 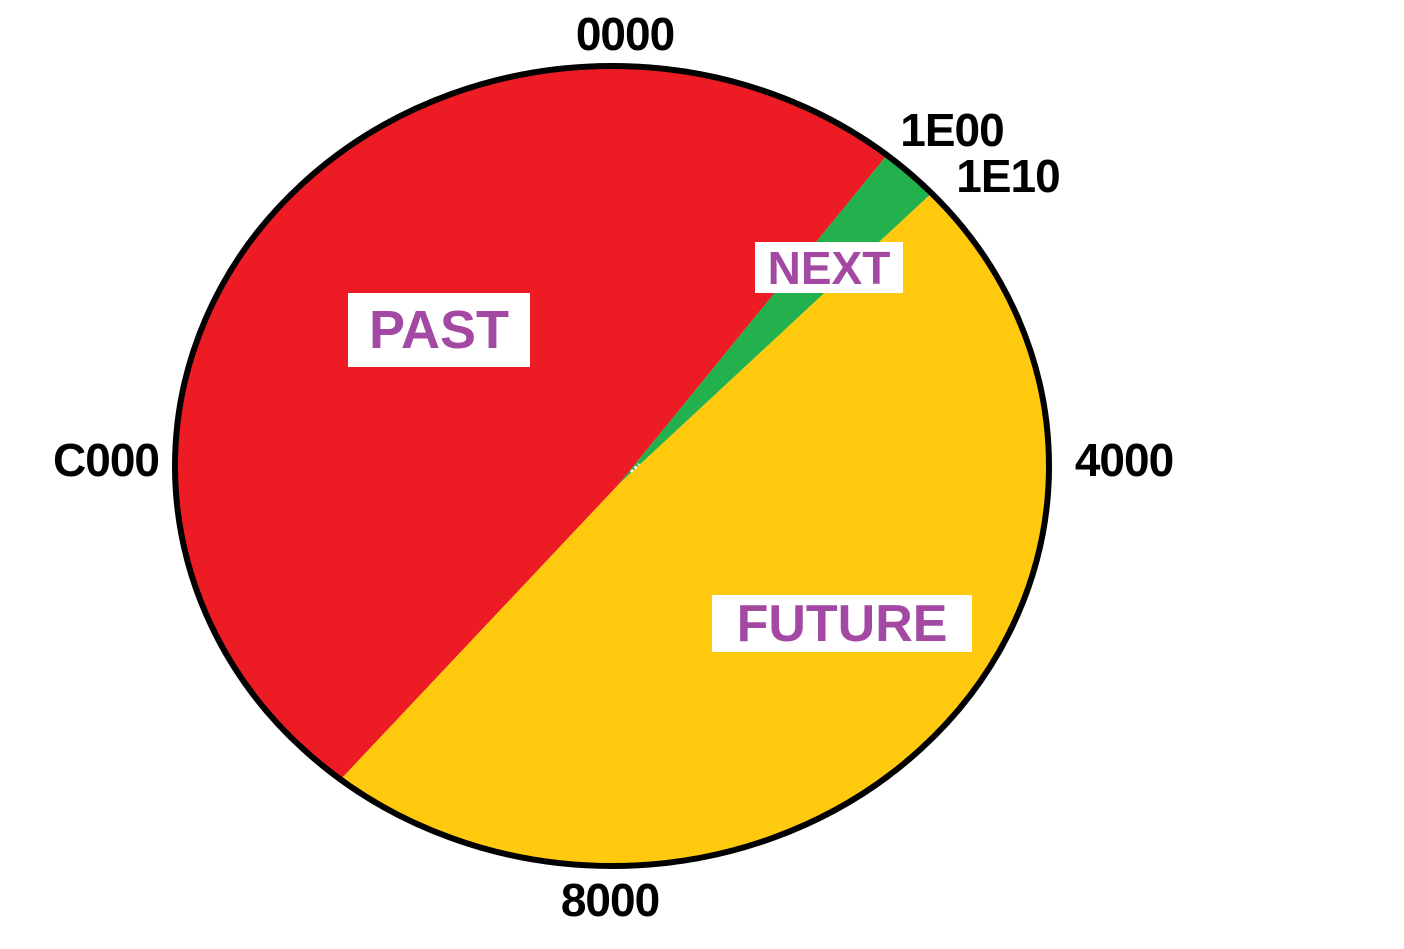 I want to click on region-label-past: PAST, so click(x=439, y=330).